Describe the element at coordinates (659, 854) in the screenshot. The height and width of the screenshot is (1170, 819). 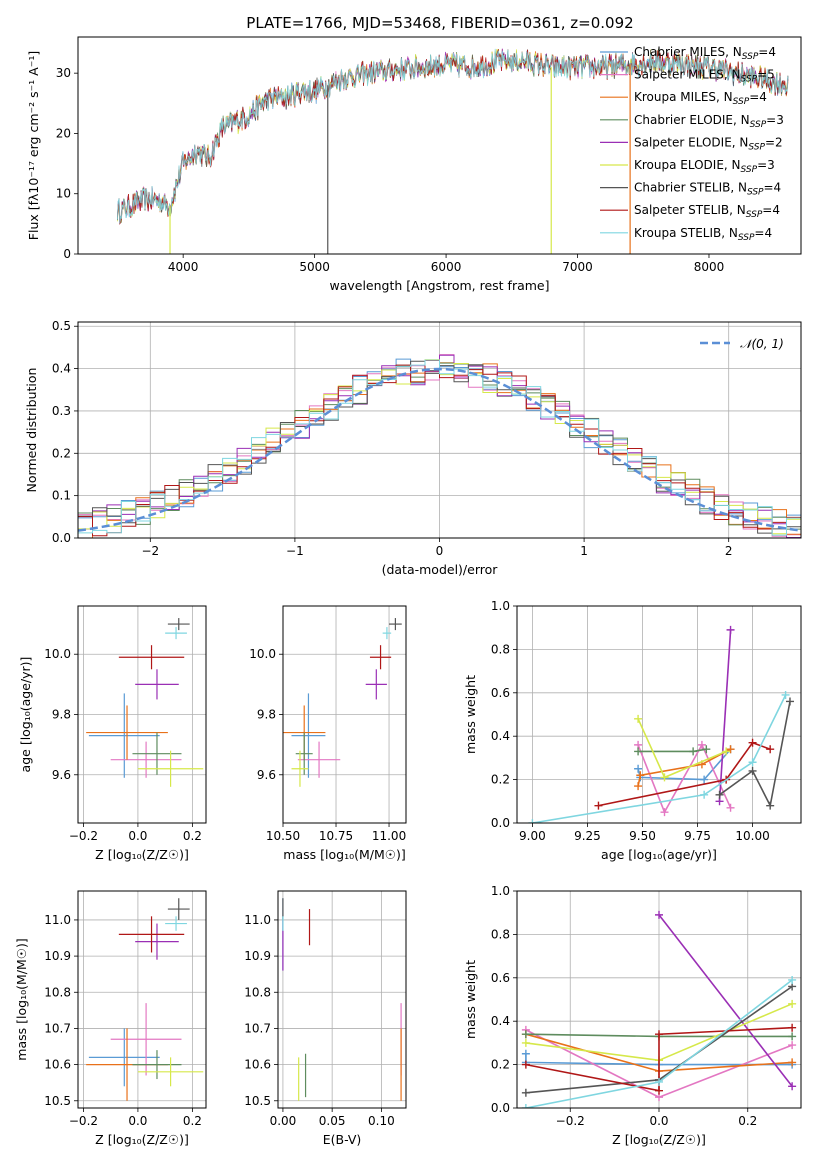
I see `x-axis-label: age [log₁₀(age/yr)]` at that location.